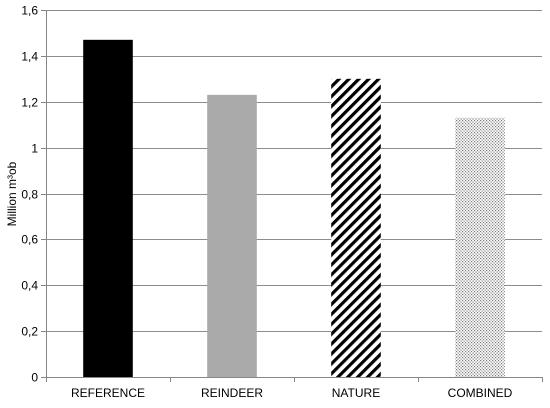 The image size is (550, 408). I want to click on bar-nature, so click(356, 227).